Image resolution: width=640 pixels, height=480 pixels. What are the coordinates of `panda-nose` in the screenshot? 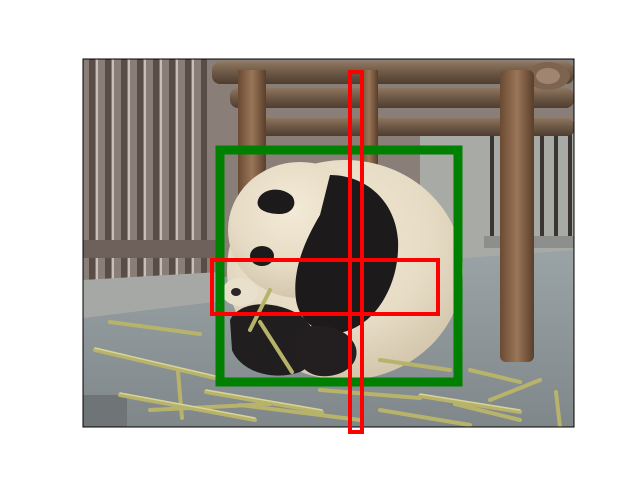 It's located at (236, 292).